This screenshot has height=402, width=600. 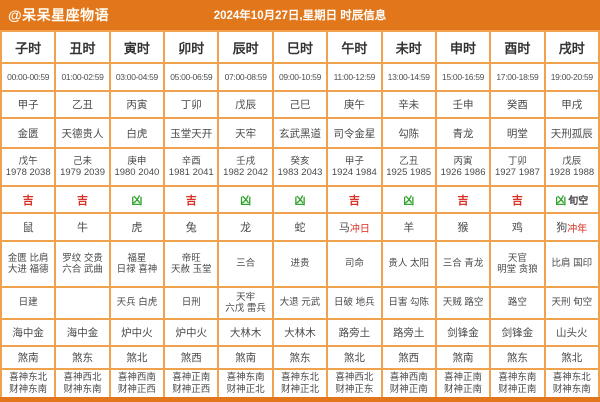 What do you see at coordinates (301, 264) in the screenshot?
I see `auspicious-stars-cell: 进贵` at bounding box center [301, 264].